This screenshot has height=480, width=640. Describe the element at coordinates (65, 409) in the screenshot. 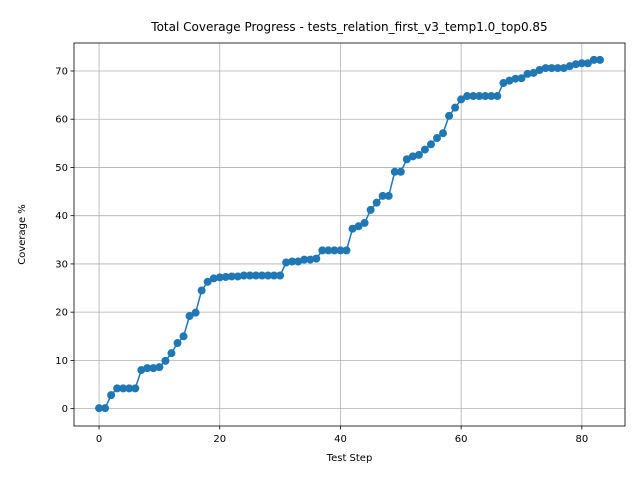

I see `y-tick-label: 0` at that location.